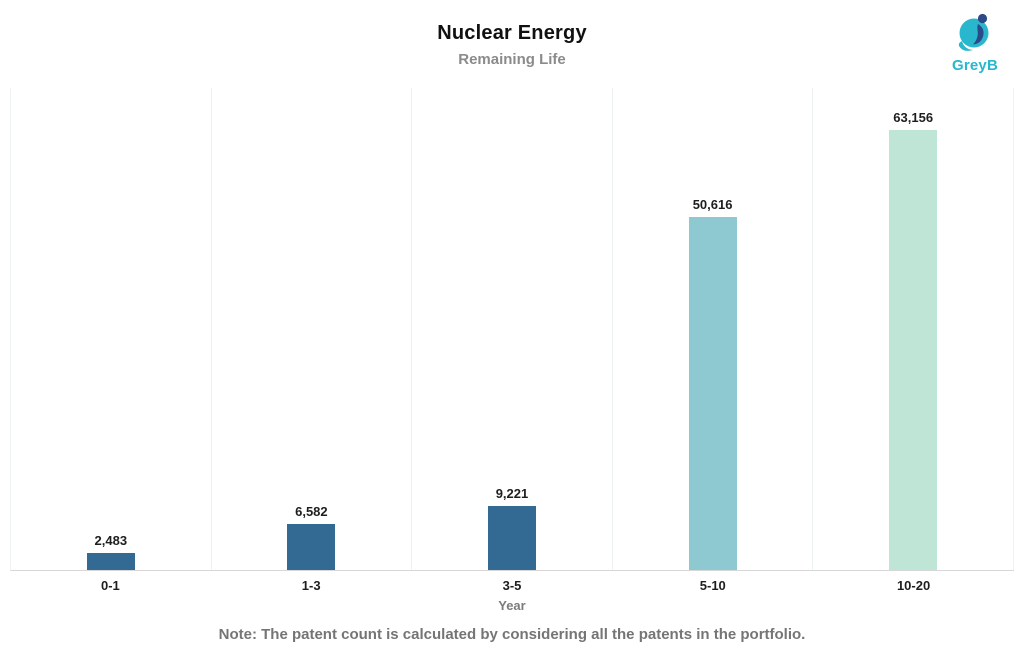 The image size is (1024, 658). Describe the element at coordinates (512, 33) in the screenshot. I see `chart-title: Nuclear Energy` at that location.